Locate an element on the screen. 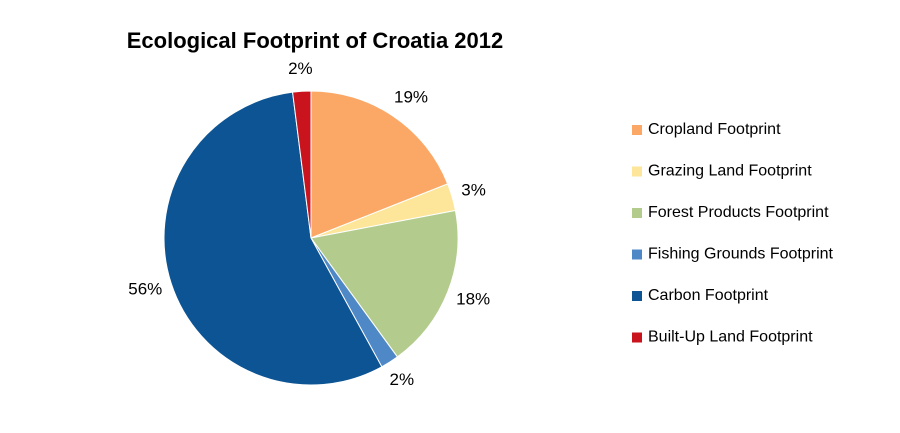 The width and height of the screenshot is (900, 433). data-label: 18% is located at coordinates (473, 299).